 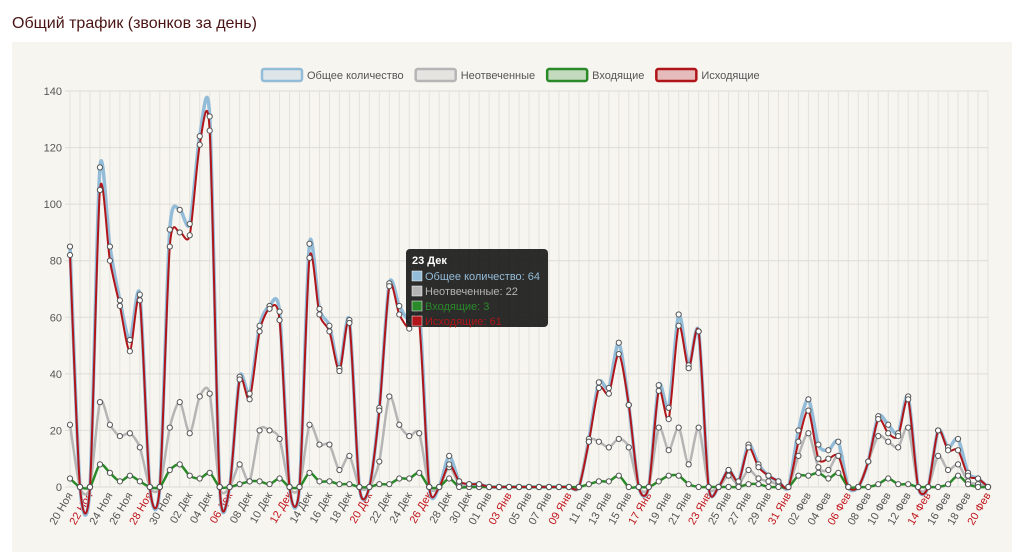 What do you see at coordinates (56, 262) in the screenshot?
I see `y-tick-label: 80` at bounding box center [56, 262].